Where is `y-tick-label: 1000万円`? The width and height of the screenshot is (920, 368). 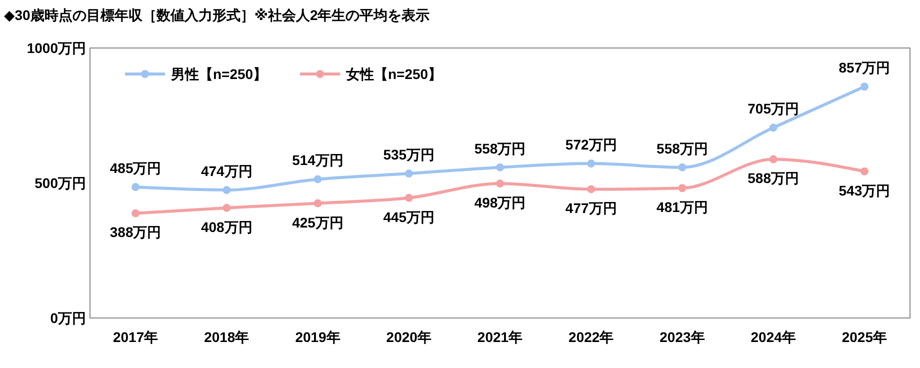 y-tick-label: 1000万円 is located at coordinates (56, 48).